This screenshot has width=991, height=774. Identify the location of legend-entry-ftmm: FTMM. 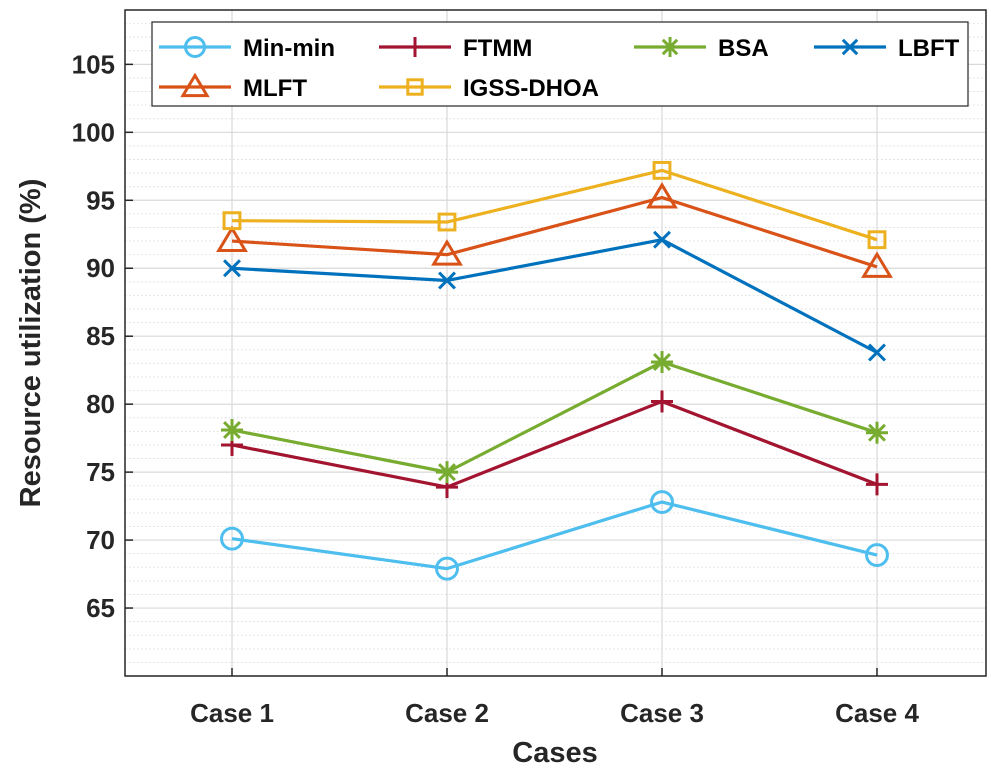
(455, 48).